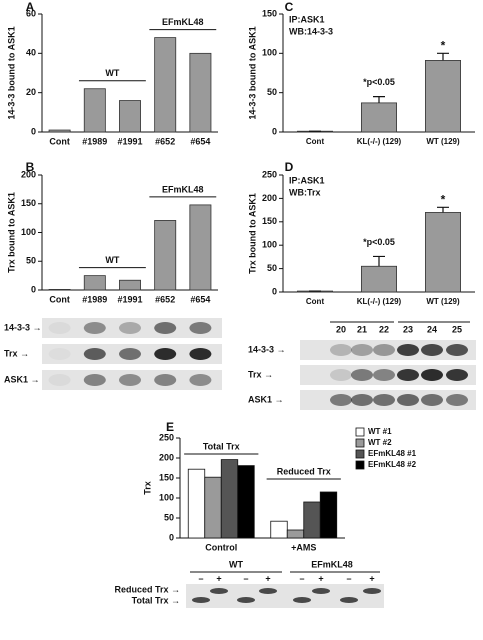  I want to click on blot-label: ASK1 →, so click(266, 399).